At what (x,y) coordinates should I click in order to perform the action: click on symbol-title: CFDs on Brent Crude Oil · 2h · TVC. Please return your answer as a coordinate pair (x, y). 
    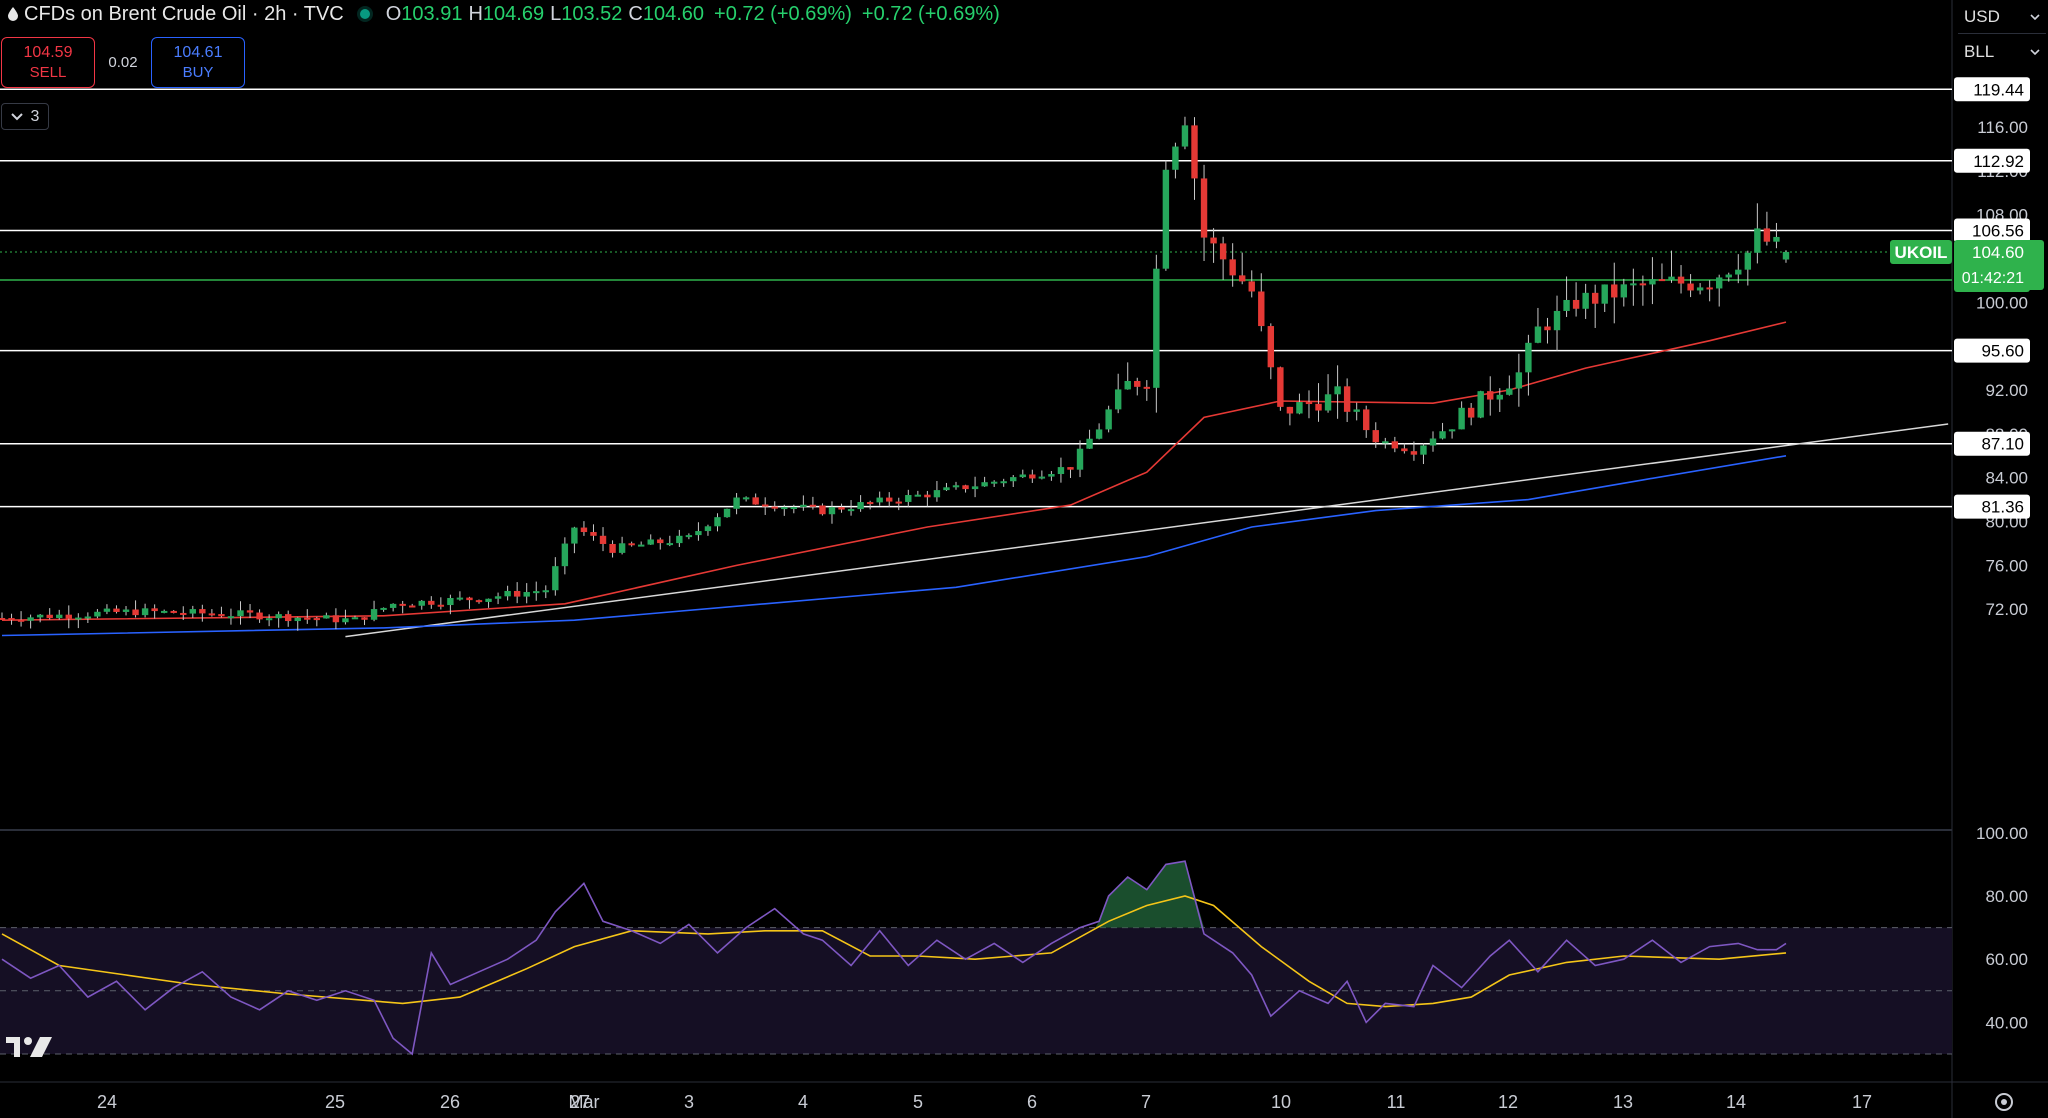
    Looking at the image, I should click on (184, 13).